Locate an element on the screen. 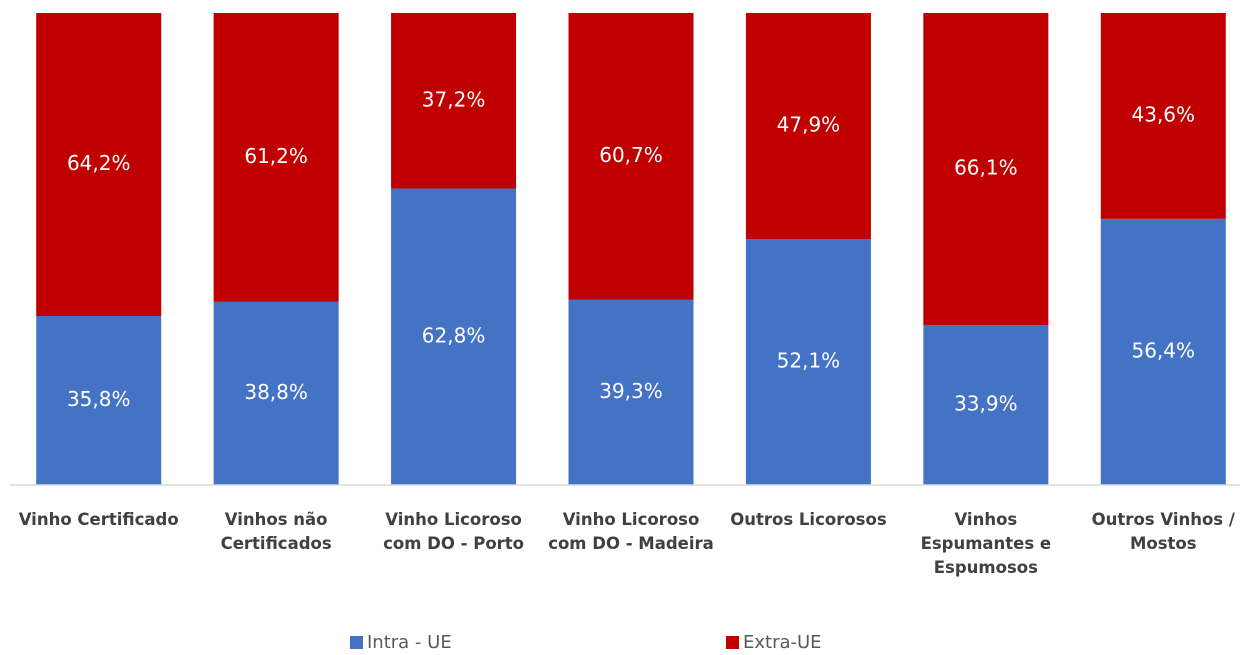 This screenshot has height=655, width=1242. data-label: 56,4% is located at coordinates (1164, 350).